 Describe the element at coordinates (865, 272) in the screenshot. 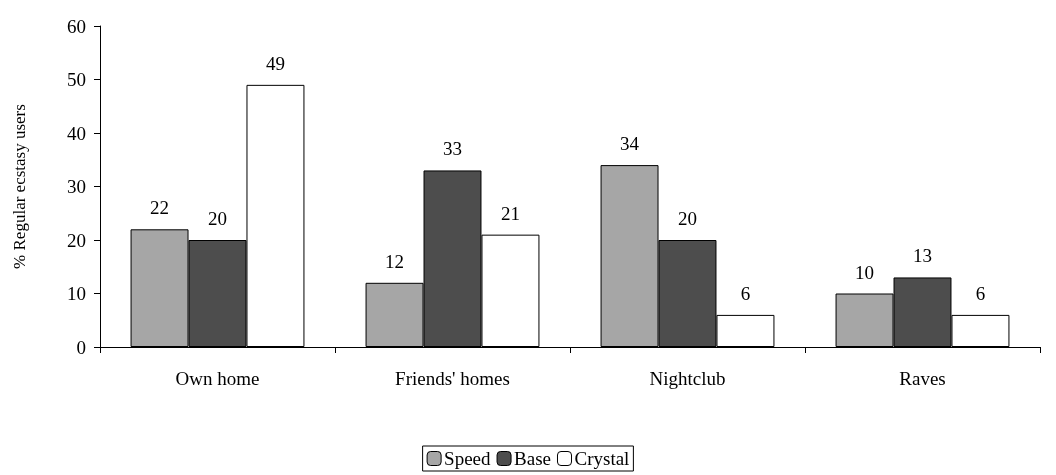

I see `data-label: 10` at that location.